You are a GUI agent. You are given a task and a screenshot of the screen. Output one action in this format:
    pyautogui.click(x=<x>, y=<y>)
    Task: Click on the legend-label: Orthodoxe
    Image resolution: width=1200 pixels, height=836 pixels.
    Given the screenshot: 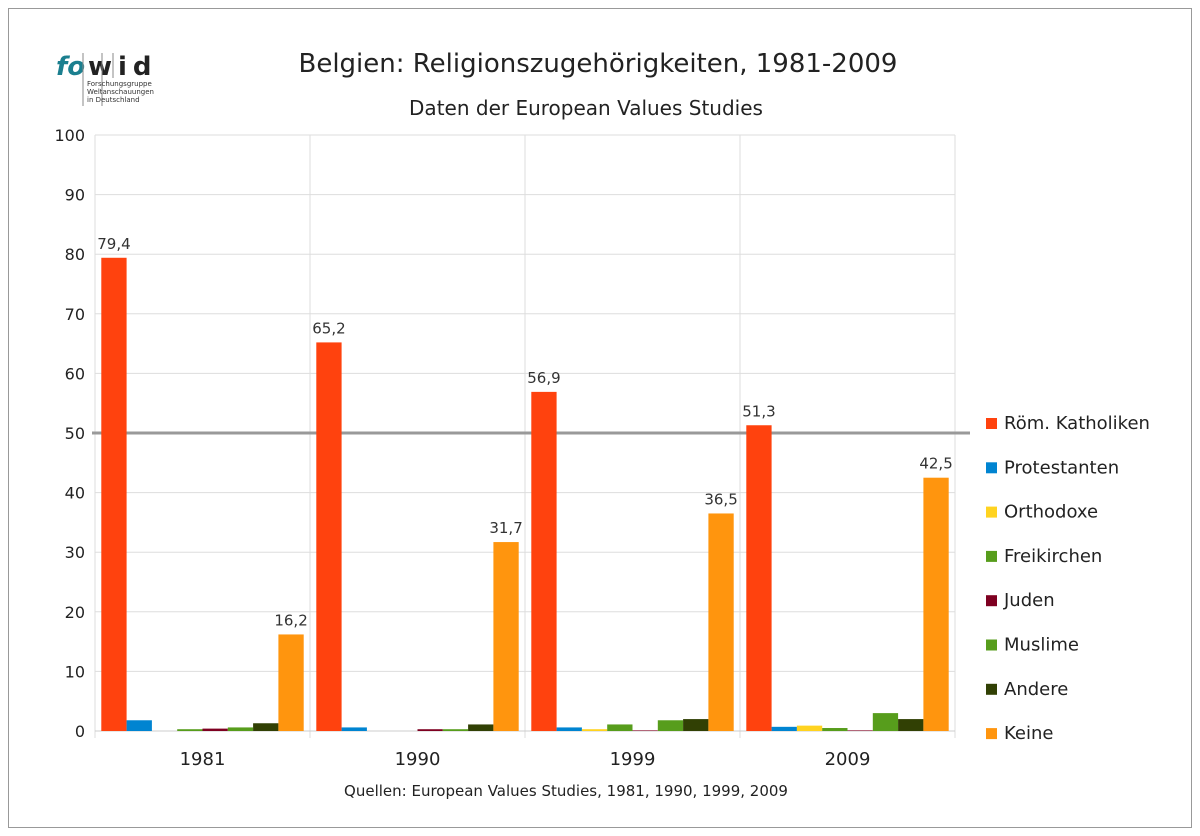 What is the action you would take?
    pyautogui.click(x=1051, y=512)
    